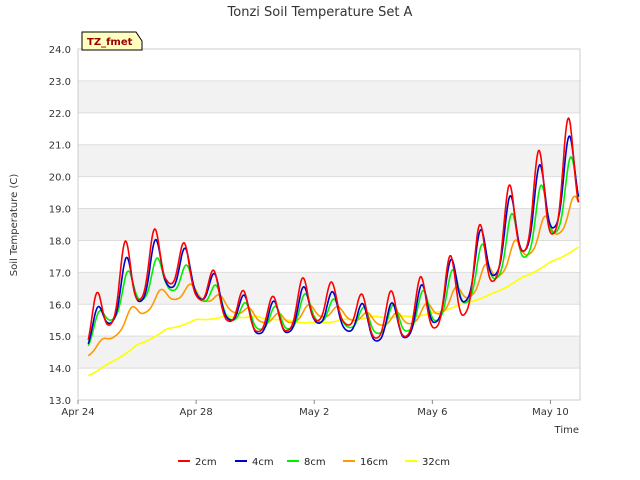 The width and height of the screenshot is (640, 480). Describe the element at coordinates (60, 401) in the screenshot. I see `y-tick-label: 13.0` at that location.